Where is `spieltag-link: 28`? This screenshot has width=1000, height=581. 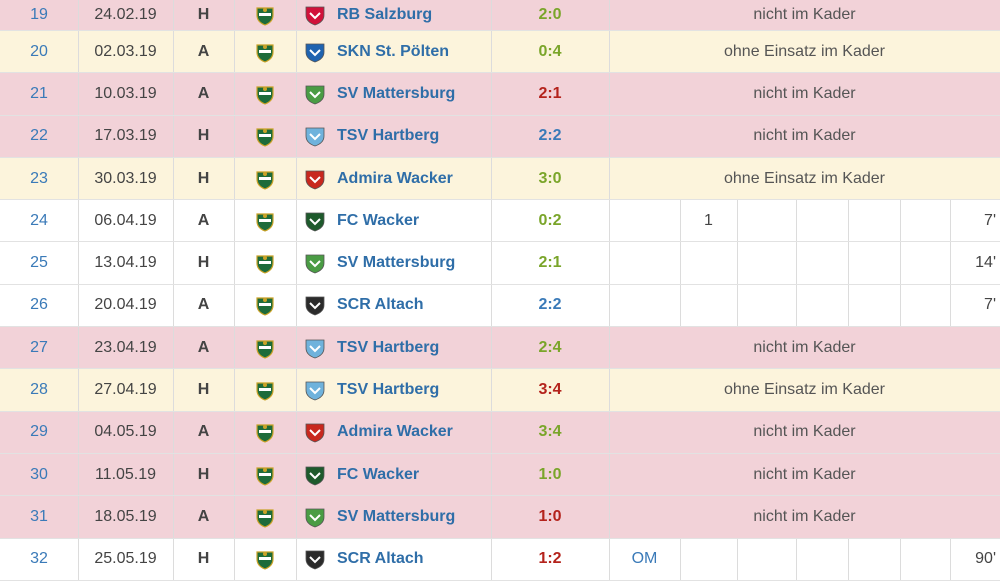 spieltag-link: 28 is located at coordinates (39, 390).